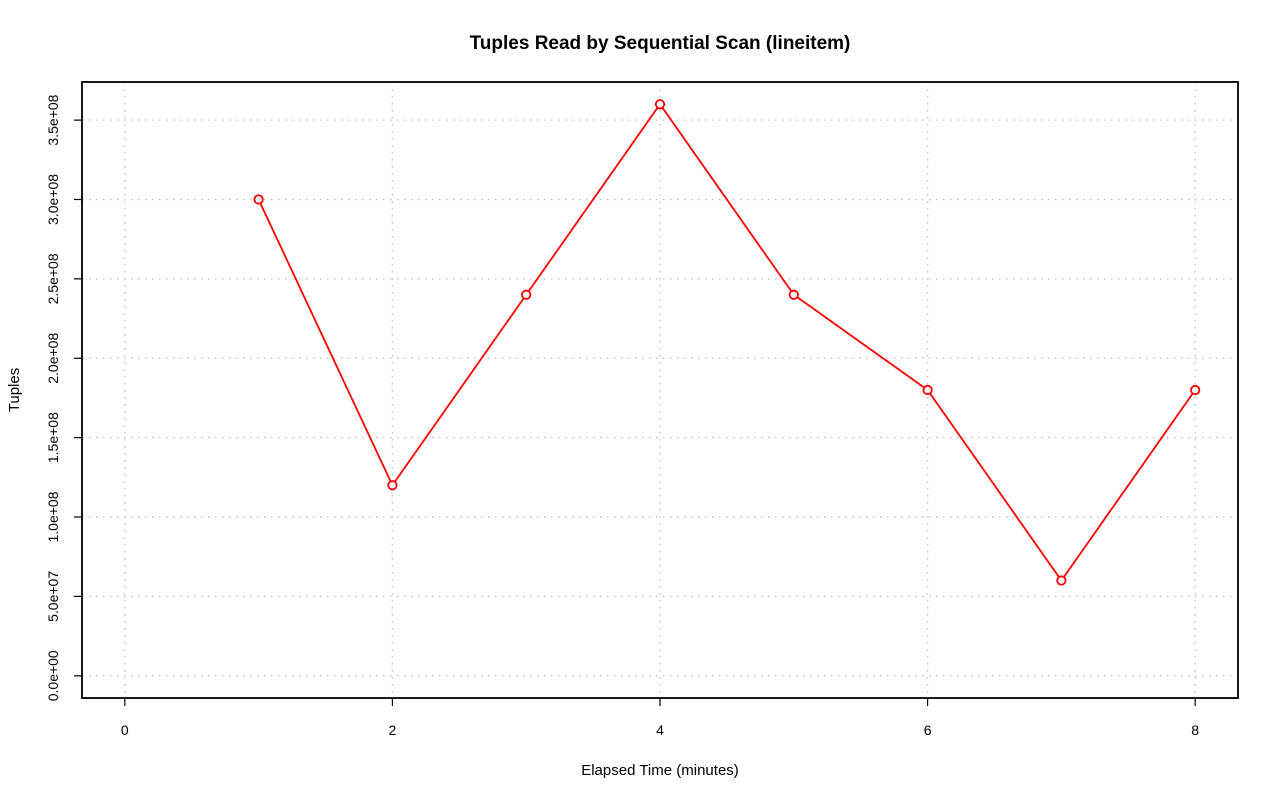  I want to click on y-tick-label: 3.5e+08, so click(53, 119).